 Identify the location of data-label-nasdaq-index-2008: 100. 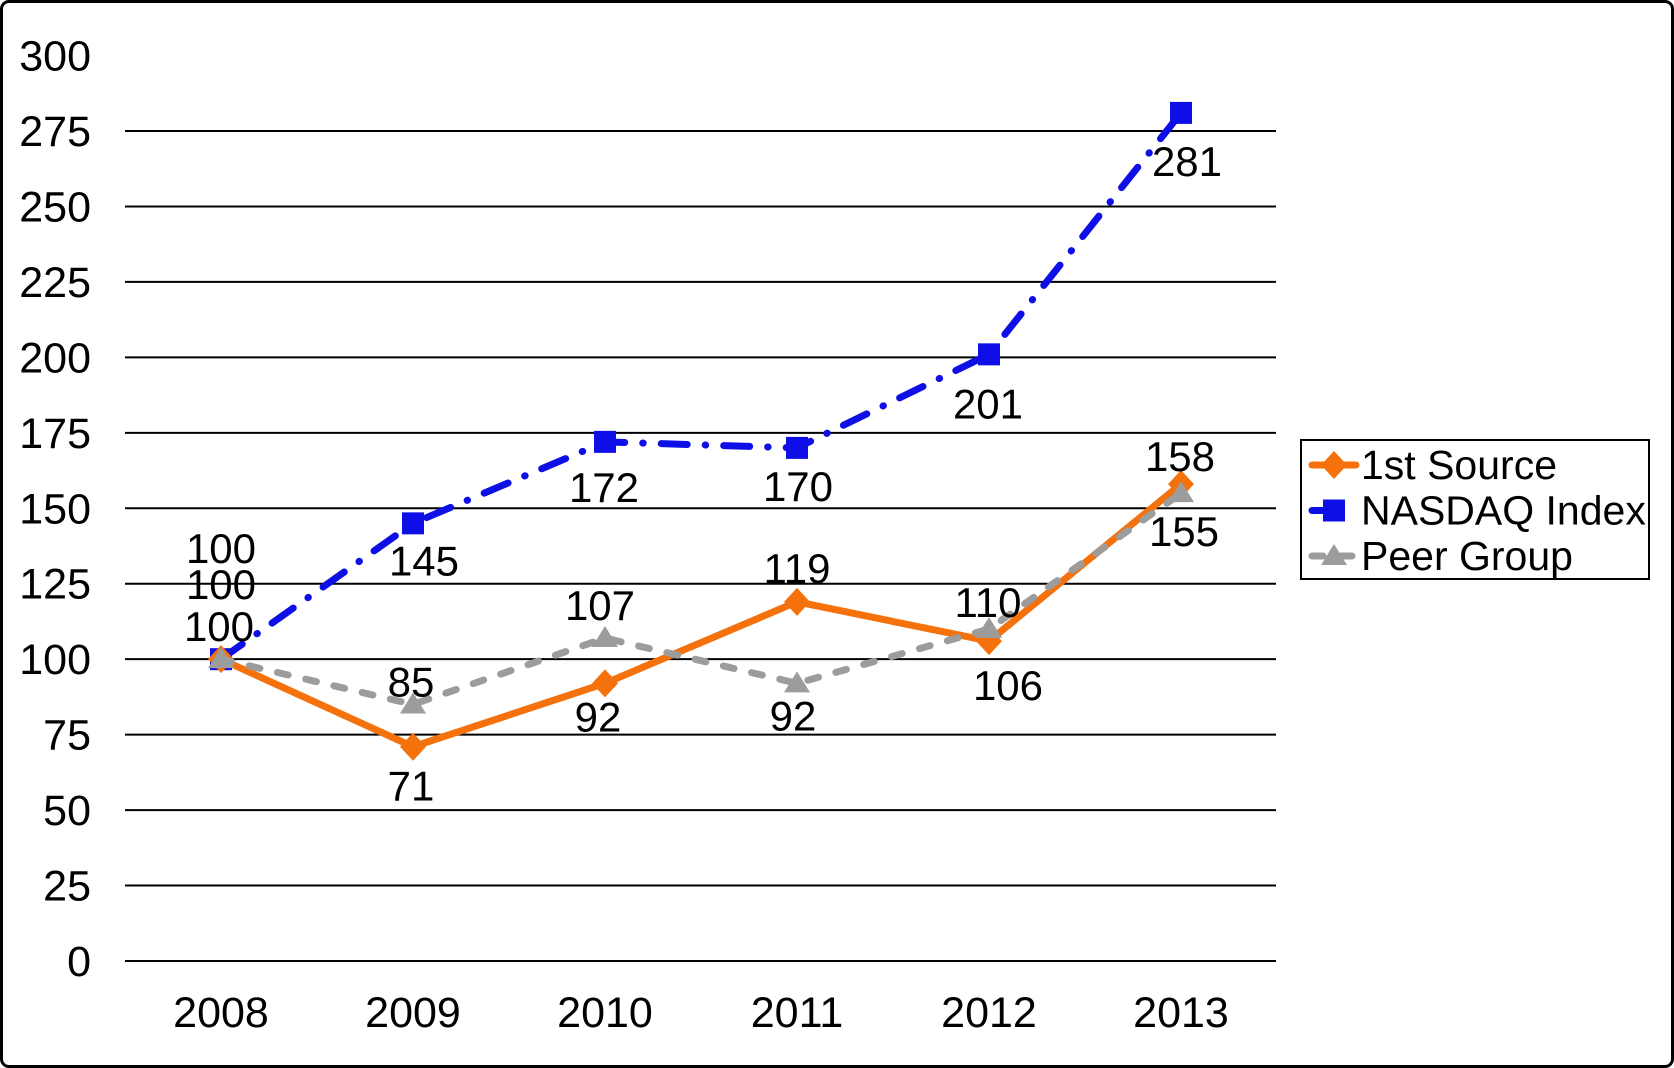
(221, 584).